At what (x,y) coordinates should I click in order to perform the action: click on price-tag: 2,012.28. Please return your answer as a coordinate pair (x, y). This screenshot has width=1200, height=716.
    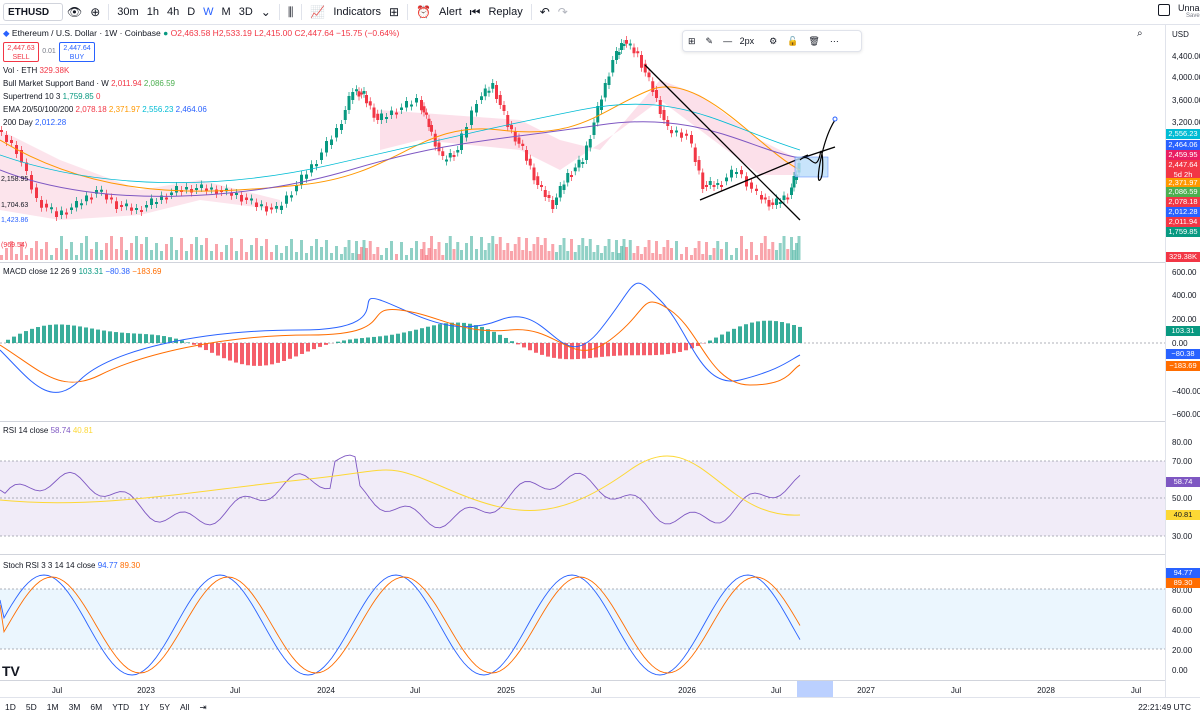
    Looking at the image, I should click on (1183, 212).